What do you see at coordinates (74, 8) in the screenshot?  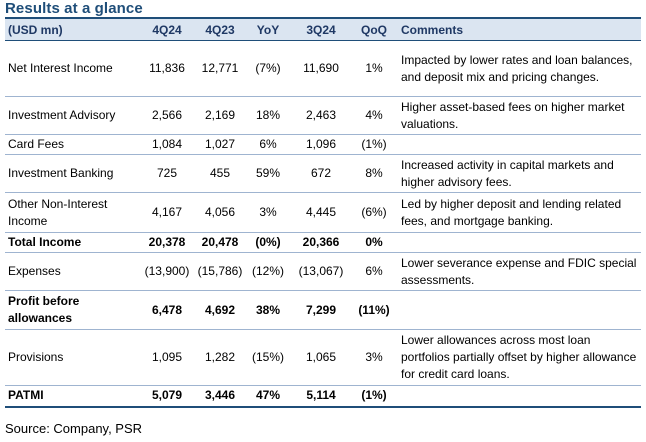 I see `table-title: Results at a glance` at bounding box center [74, 8].